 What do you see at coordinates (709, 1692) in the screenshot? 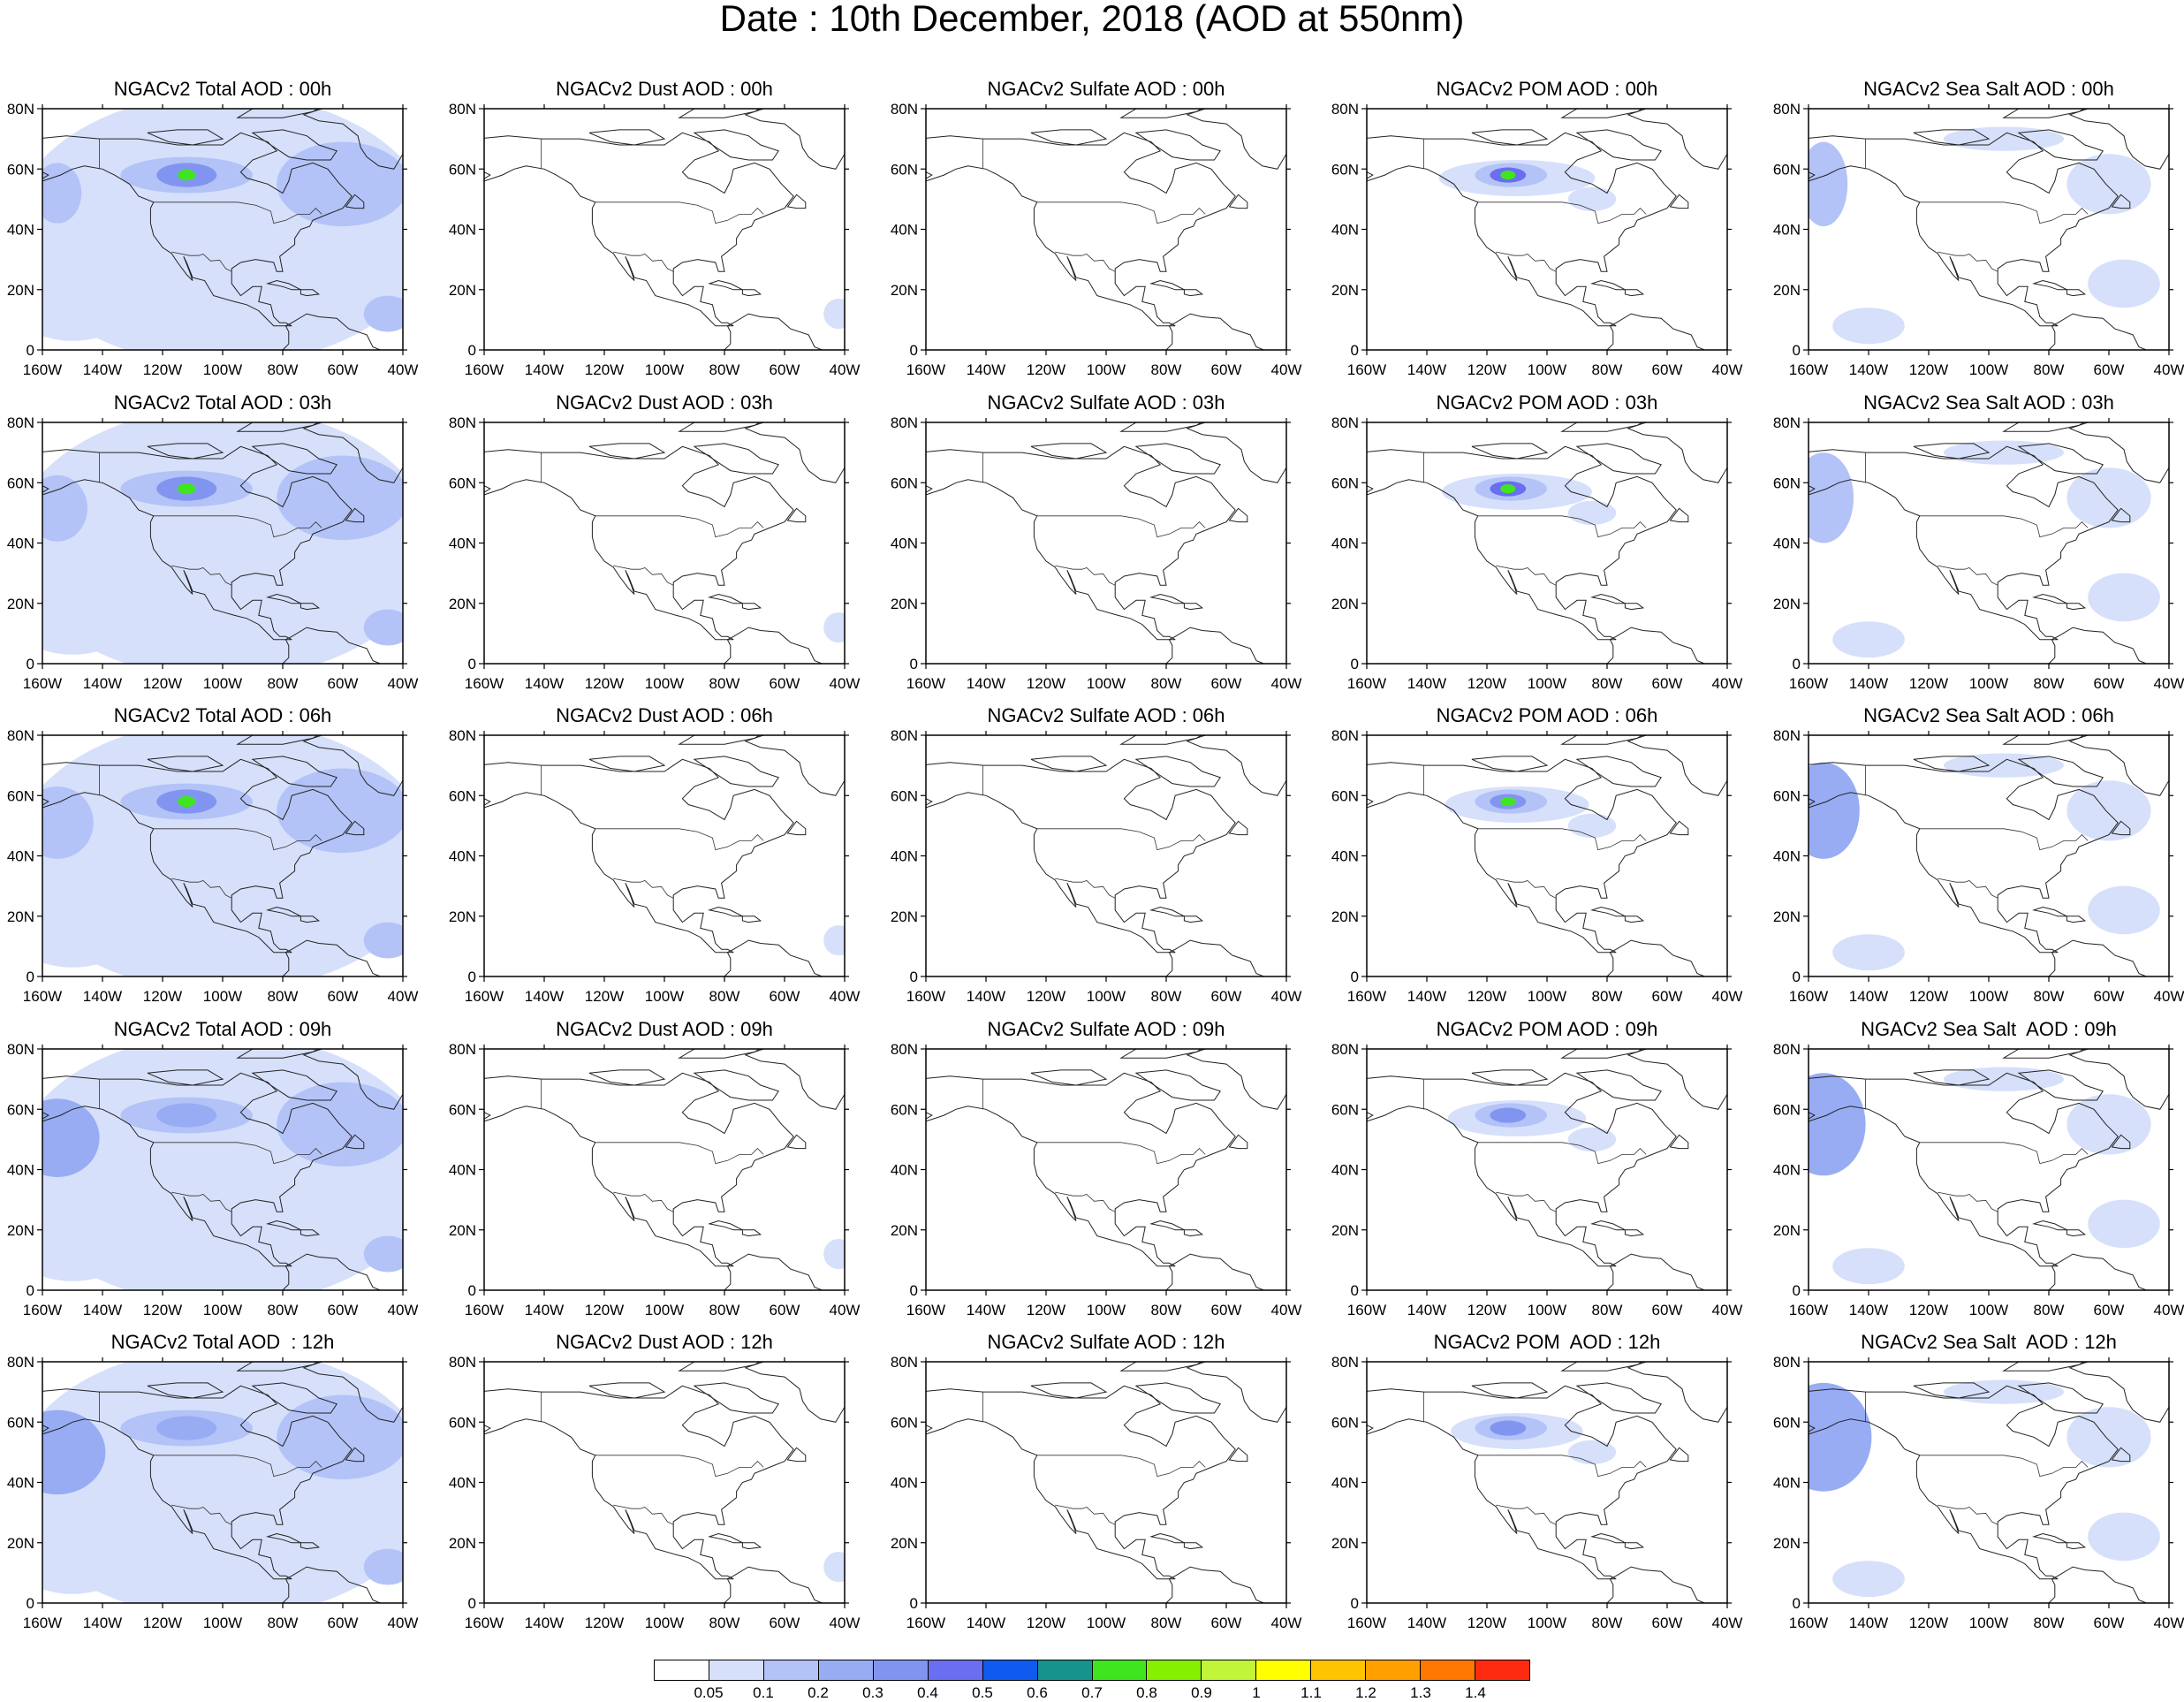
I see `colorbar-level-label: 0.05` at bounding box center [709, 1692].